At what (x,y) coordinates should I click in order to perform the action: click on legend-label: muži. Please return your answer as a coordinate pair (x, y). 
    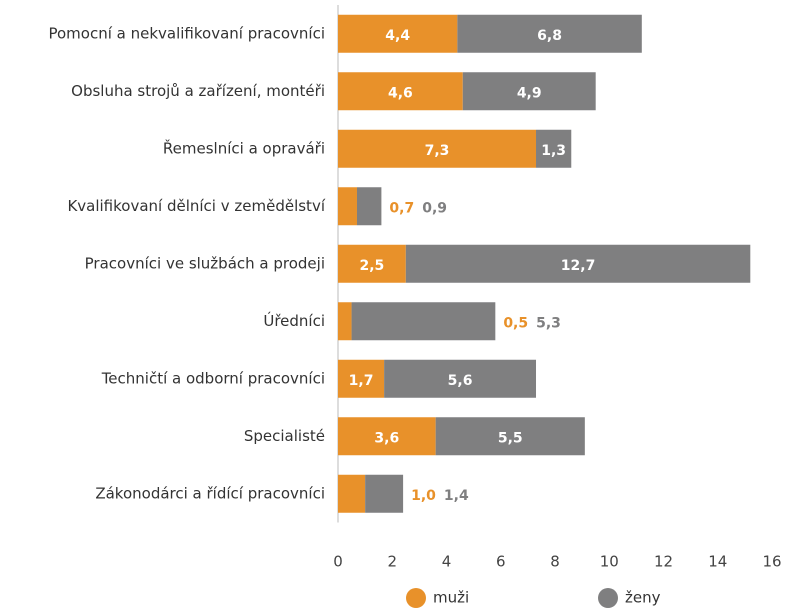
    Looking at the image, I should click on (451, 598).